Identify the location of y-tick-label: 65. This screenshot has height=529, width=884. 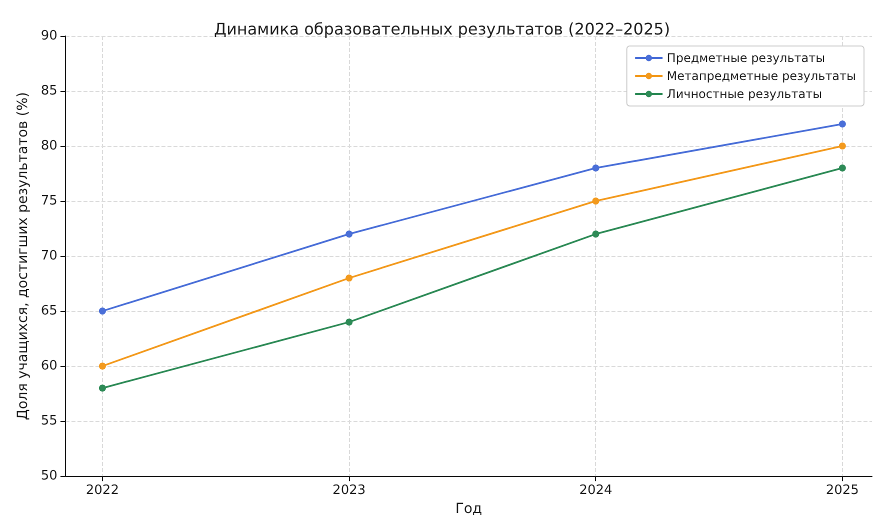
(49, 311).